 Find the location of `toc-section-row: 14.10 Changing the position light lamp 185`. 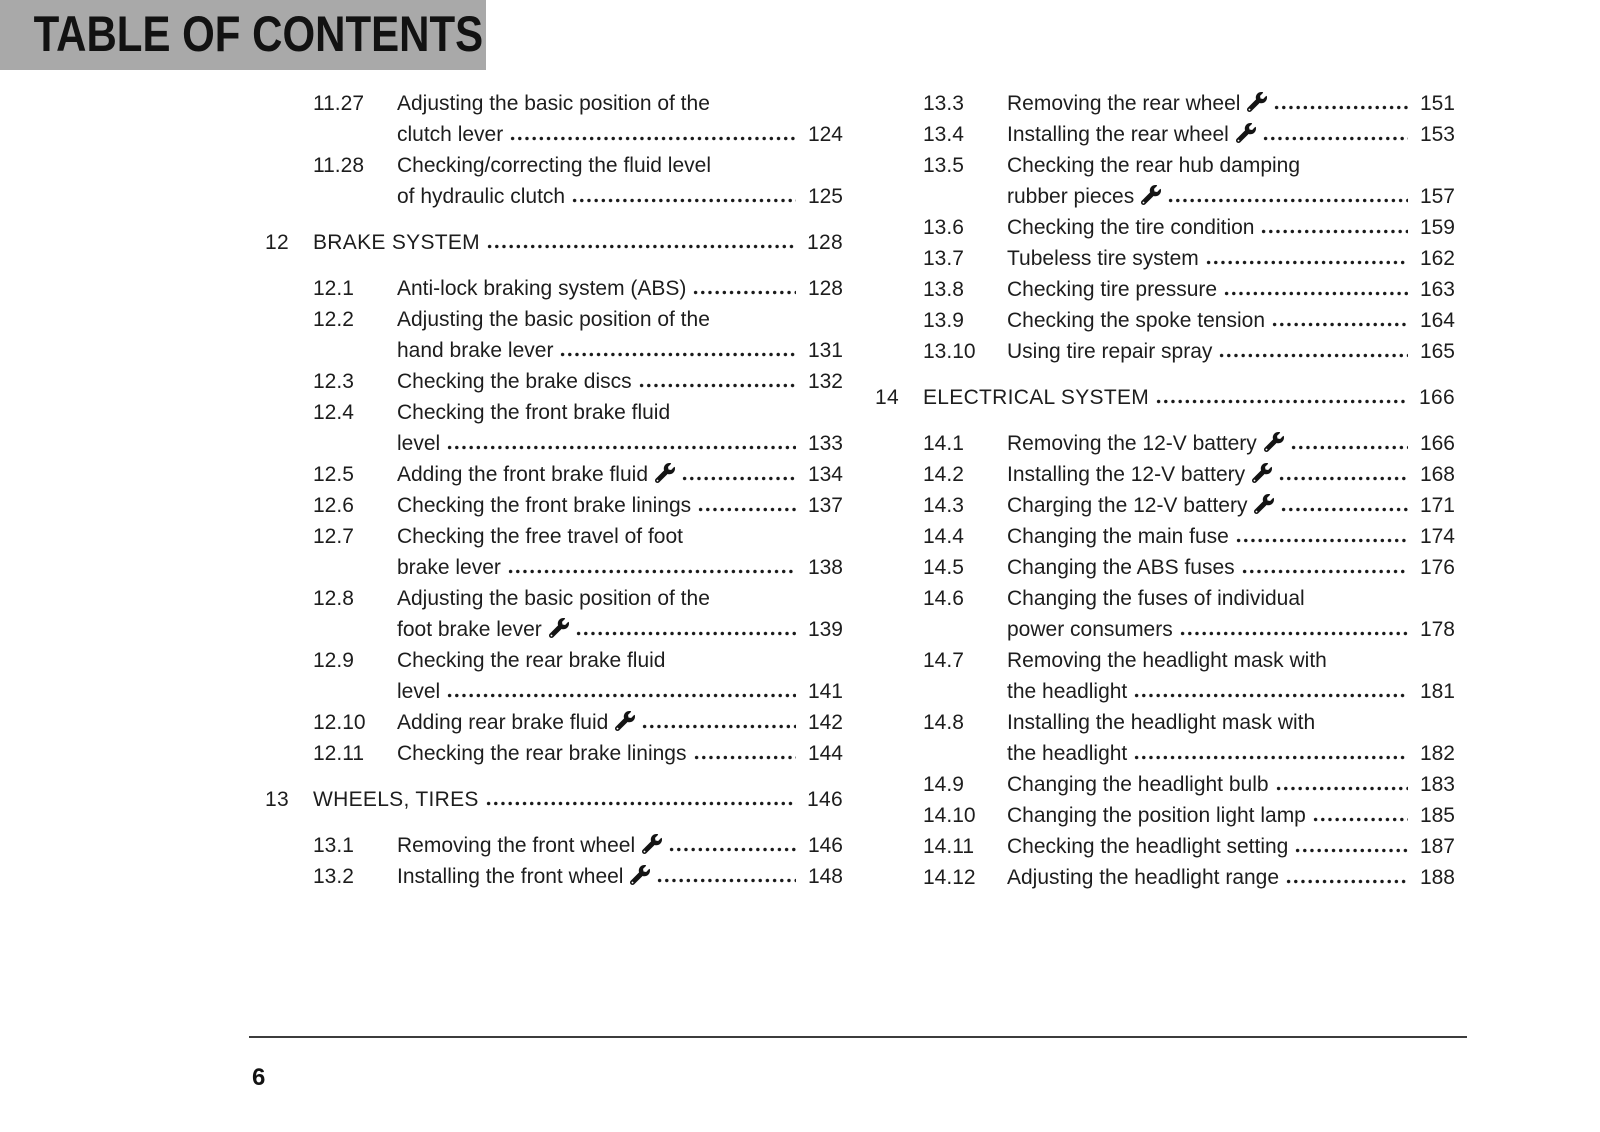

toc-section-row: 14.10 Changing the position light lamp 185 is located at coordinates (1165, 815).